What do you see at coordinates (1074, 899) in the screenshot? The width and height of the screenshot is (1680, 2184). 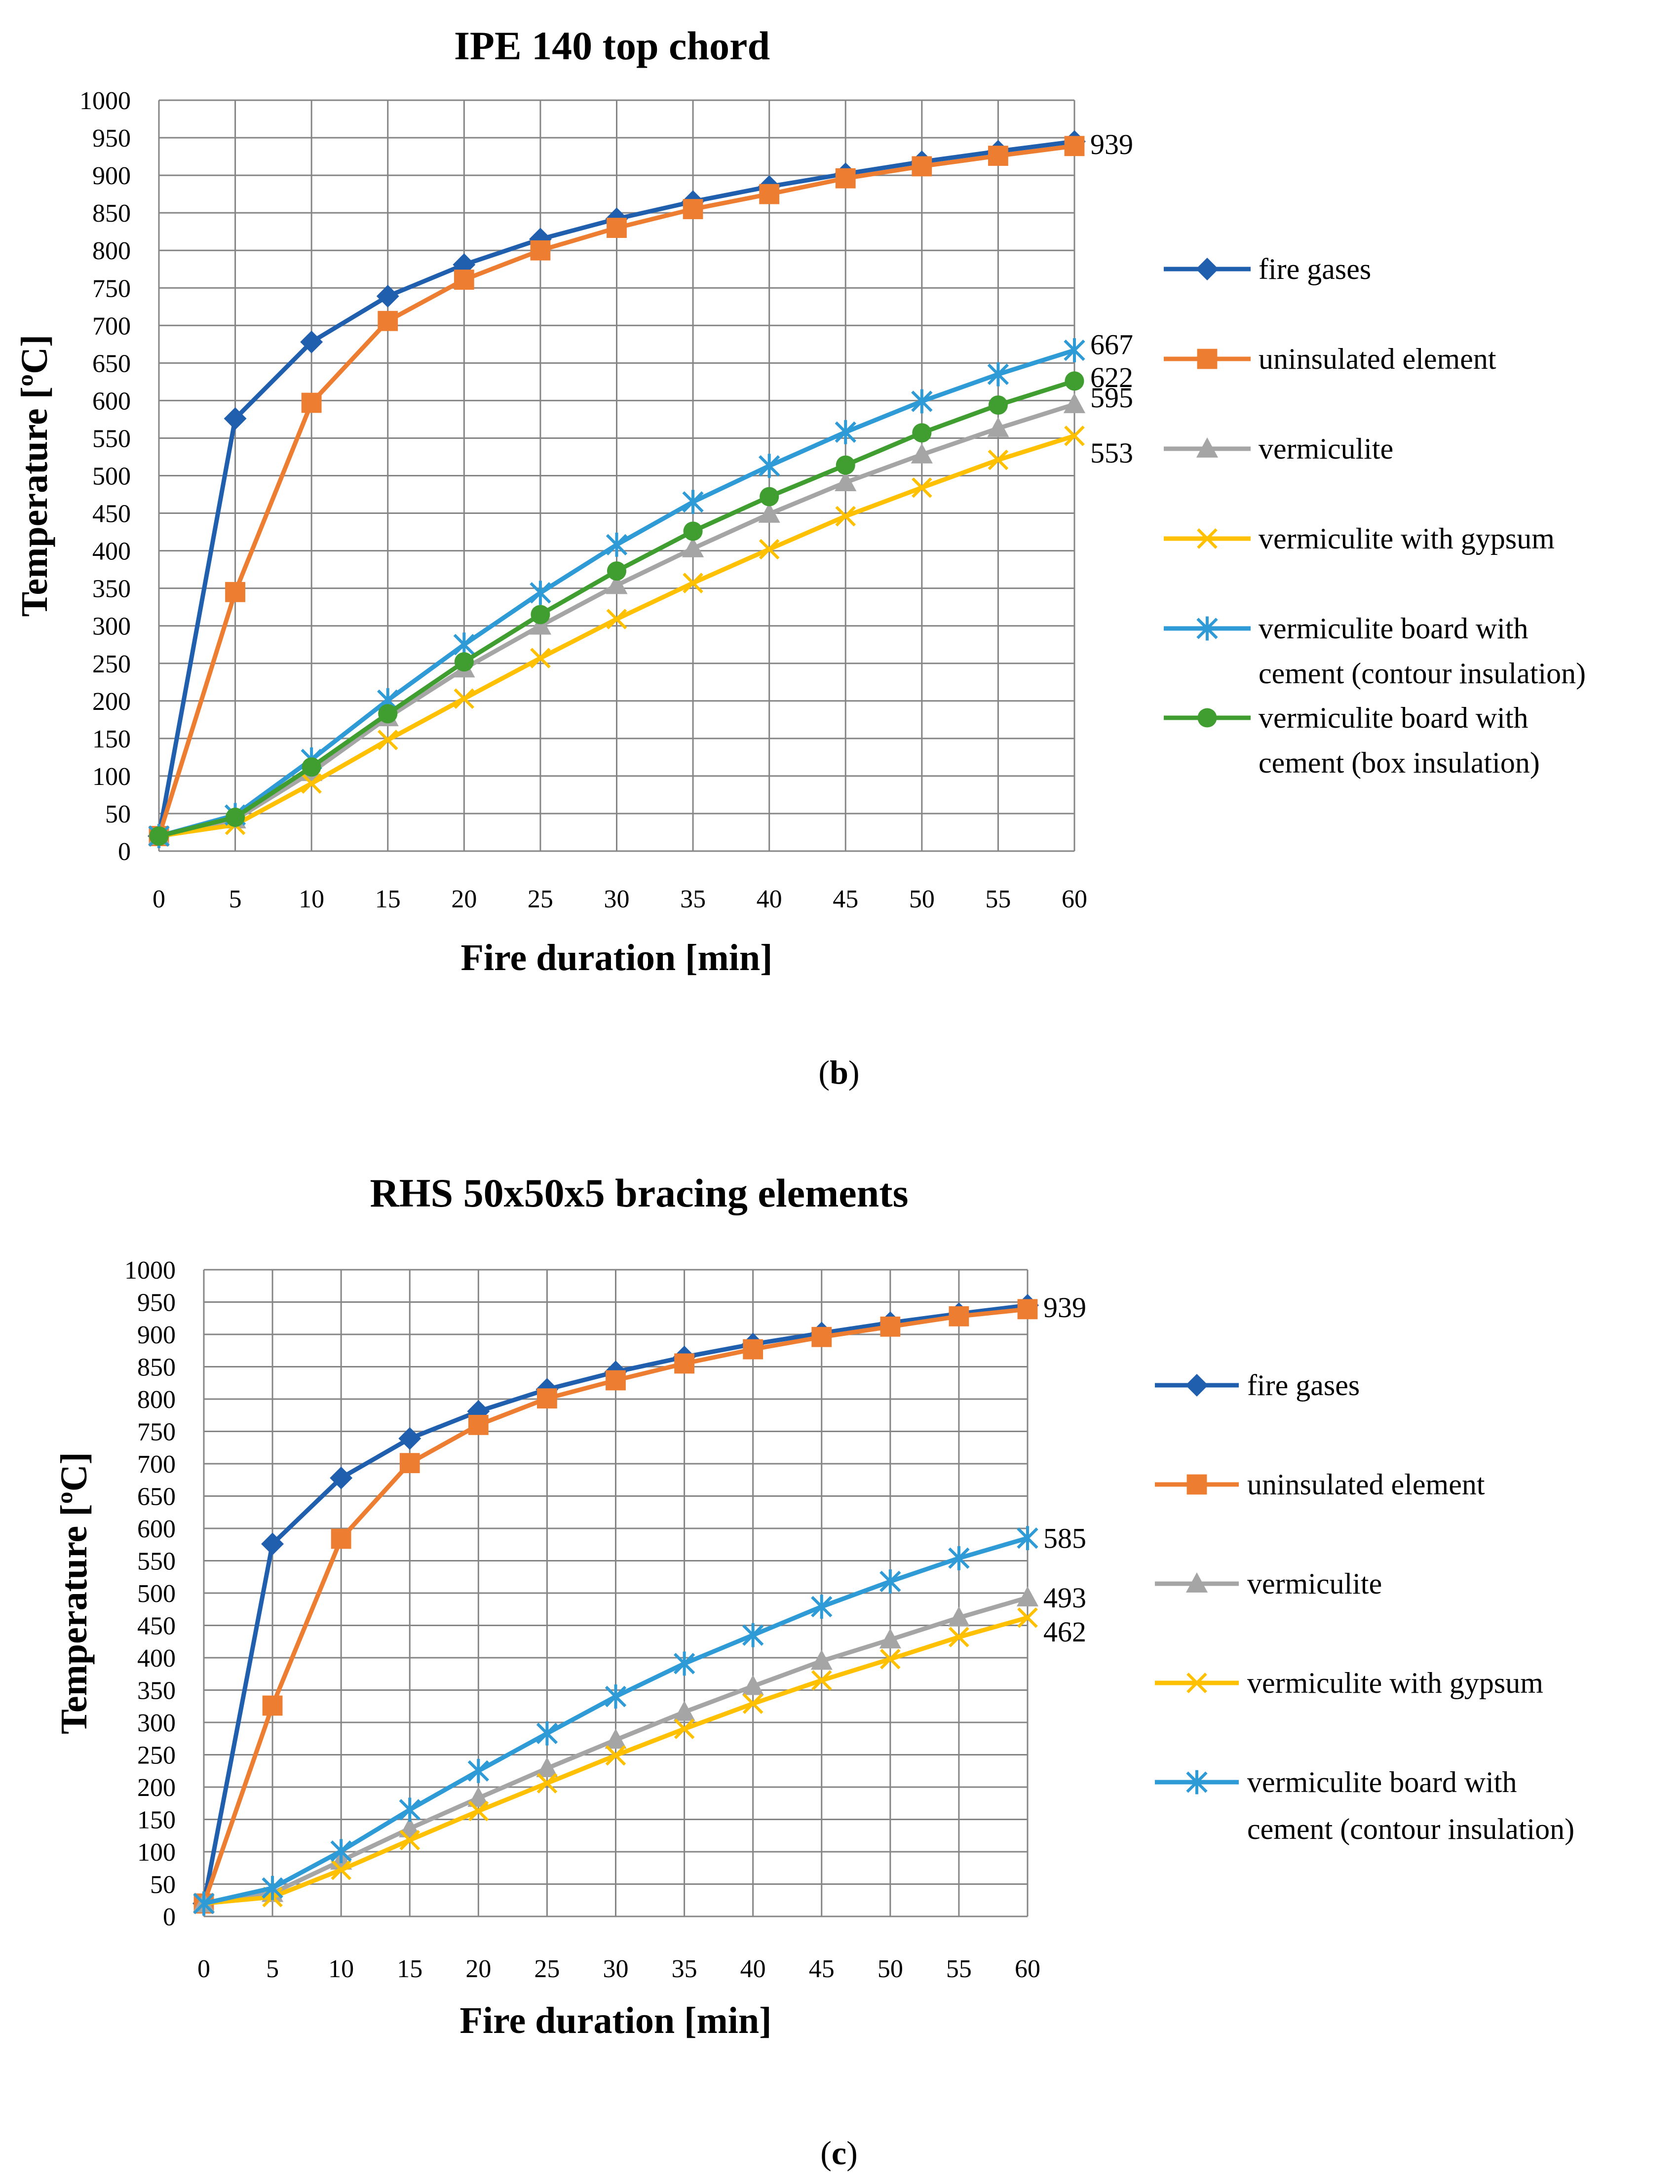 I see `x-tick-label: 60` at bounding box center [1074, 899].